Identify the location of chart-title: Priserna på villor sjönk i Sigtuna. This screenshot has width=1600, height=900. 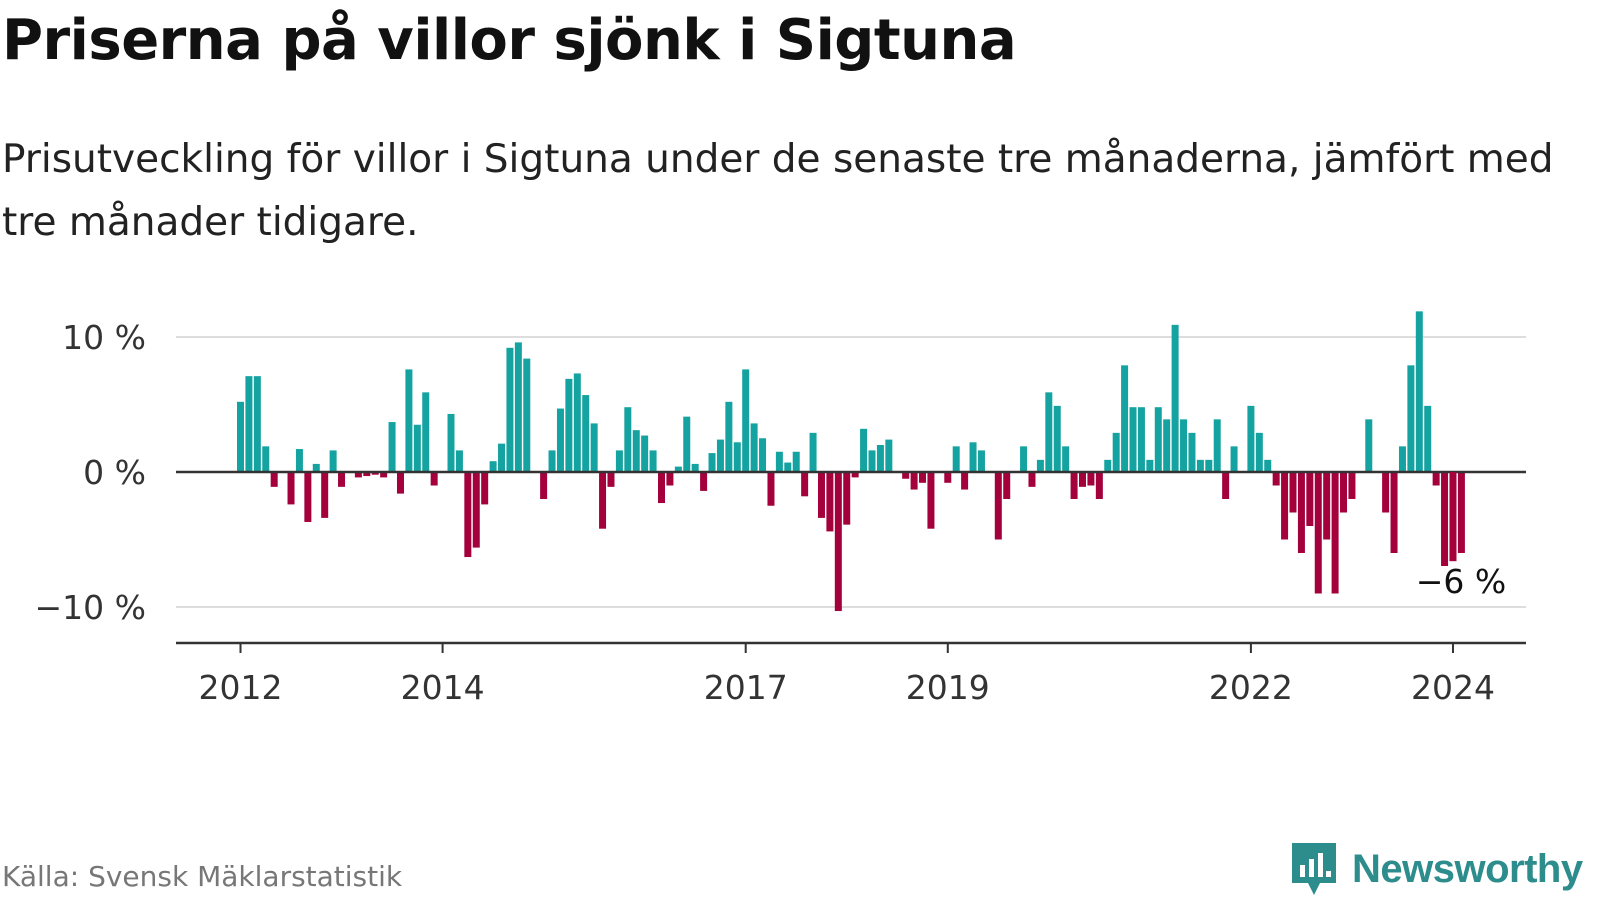
(509, 40).